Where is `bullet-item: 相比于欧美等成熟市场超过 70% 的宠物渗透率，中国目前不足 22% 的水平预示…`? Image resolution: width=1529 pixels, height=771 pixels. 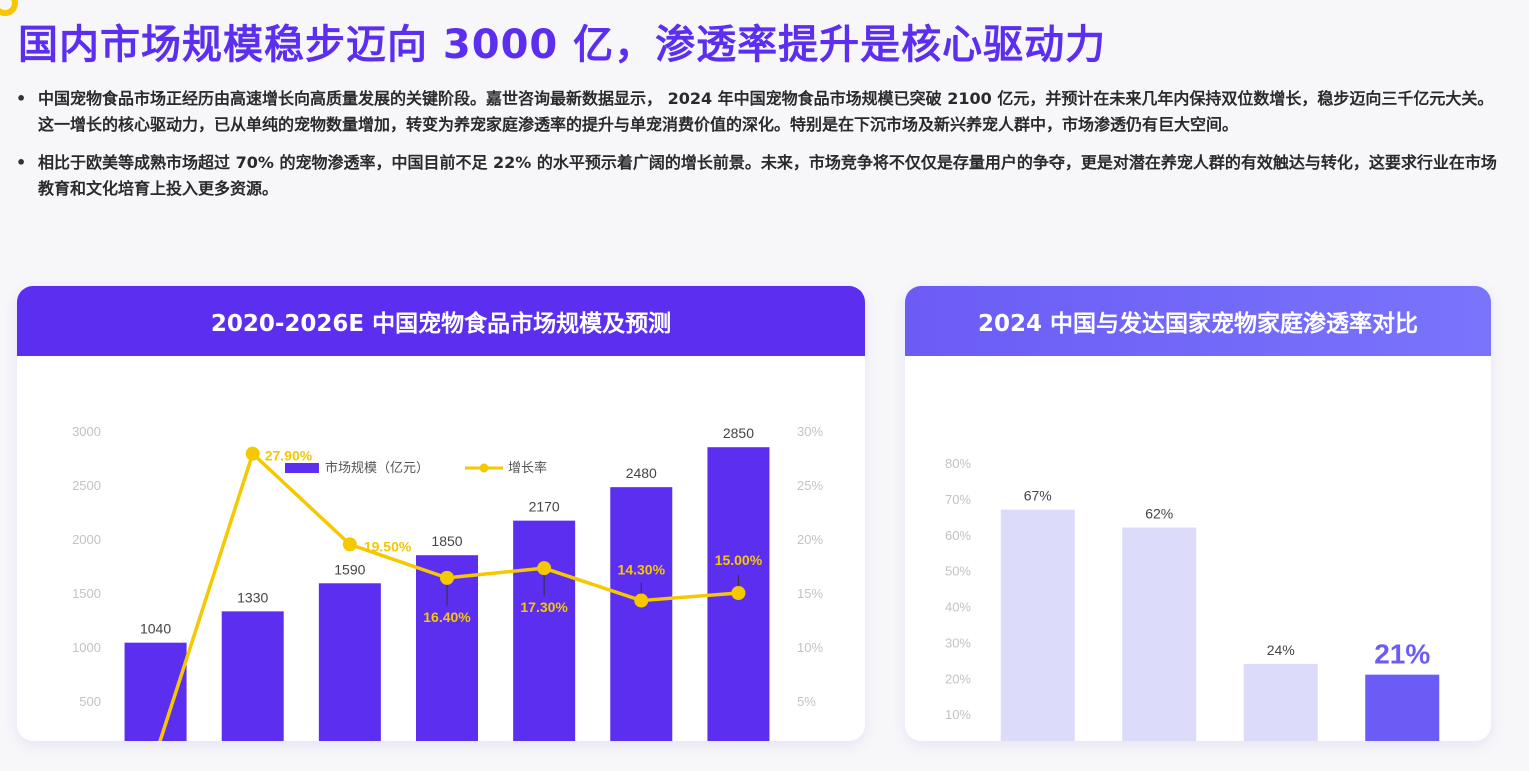
bullet-item: 相比于欧美等成熟市场超过 70% 的宠物渗透率，中国目前不足 22% 的水平预示… is located at coordinates (759, 176).